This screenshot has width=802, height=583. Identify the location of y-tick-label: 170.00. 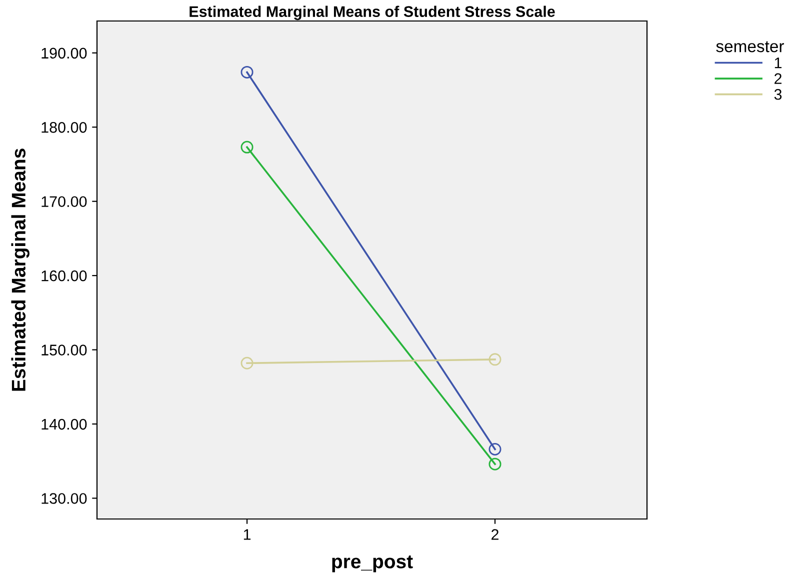
(64, 202).